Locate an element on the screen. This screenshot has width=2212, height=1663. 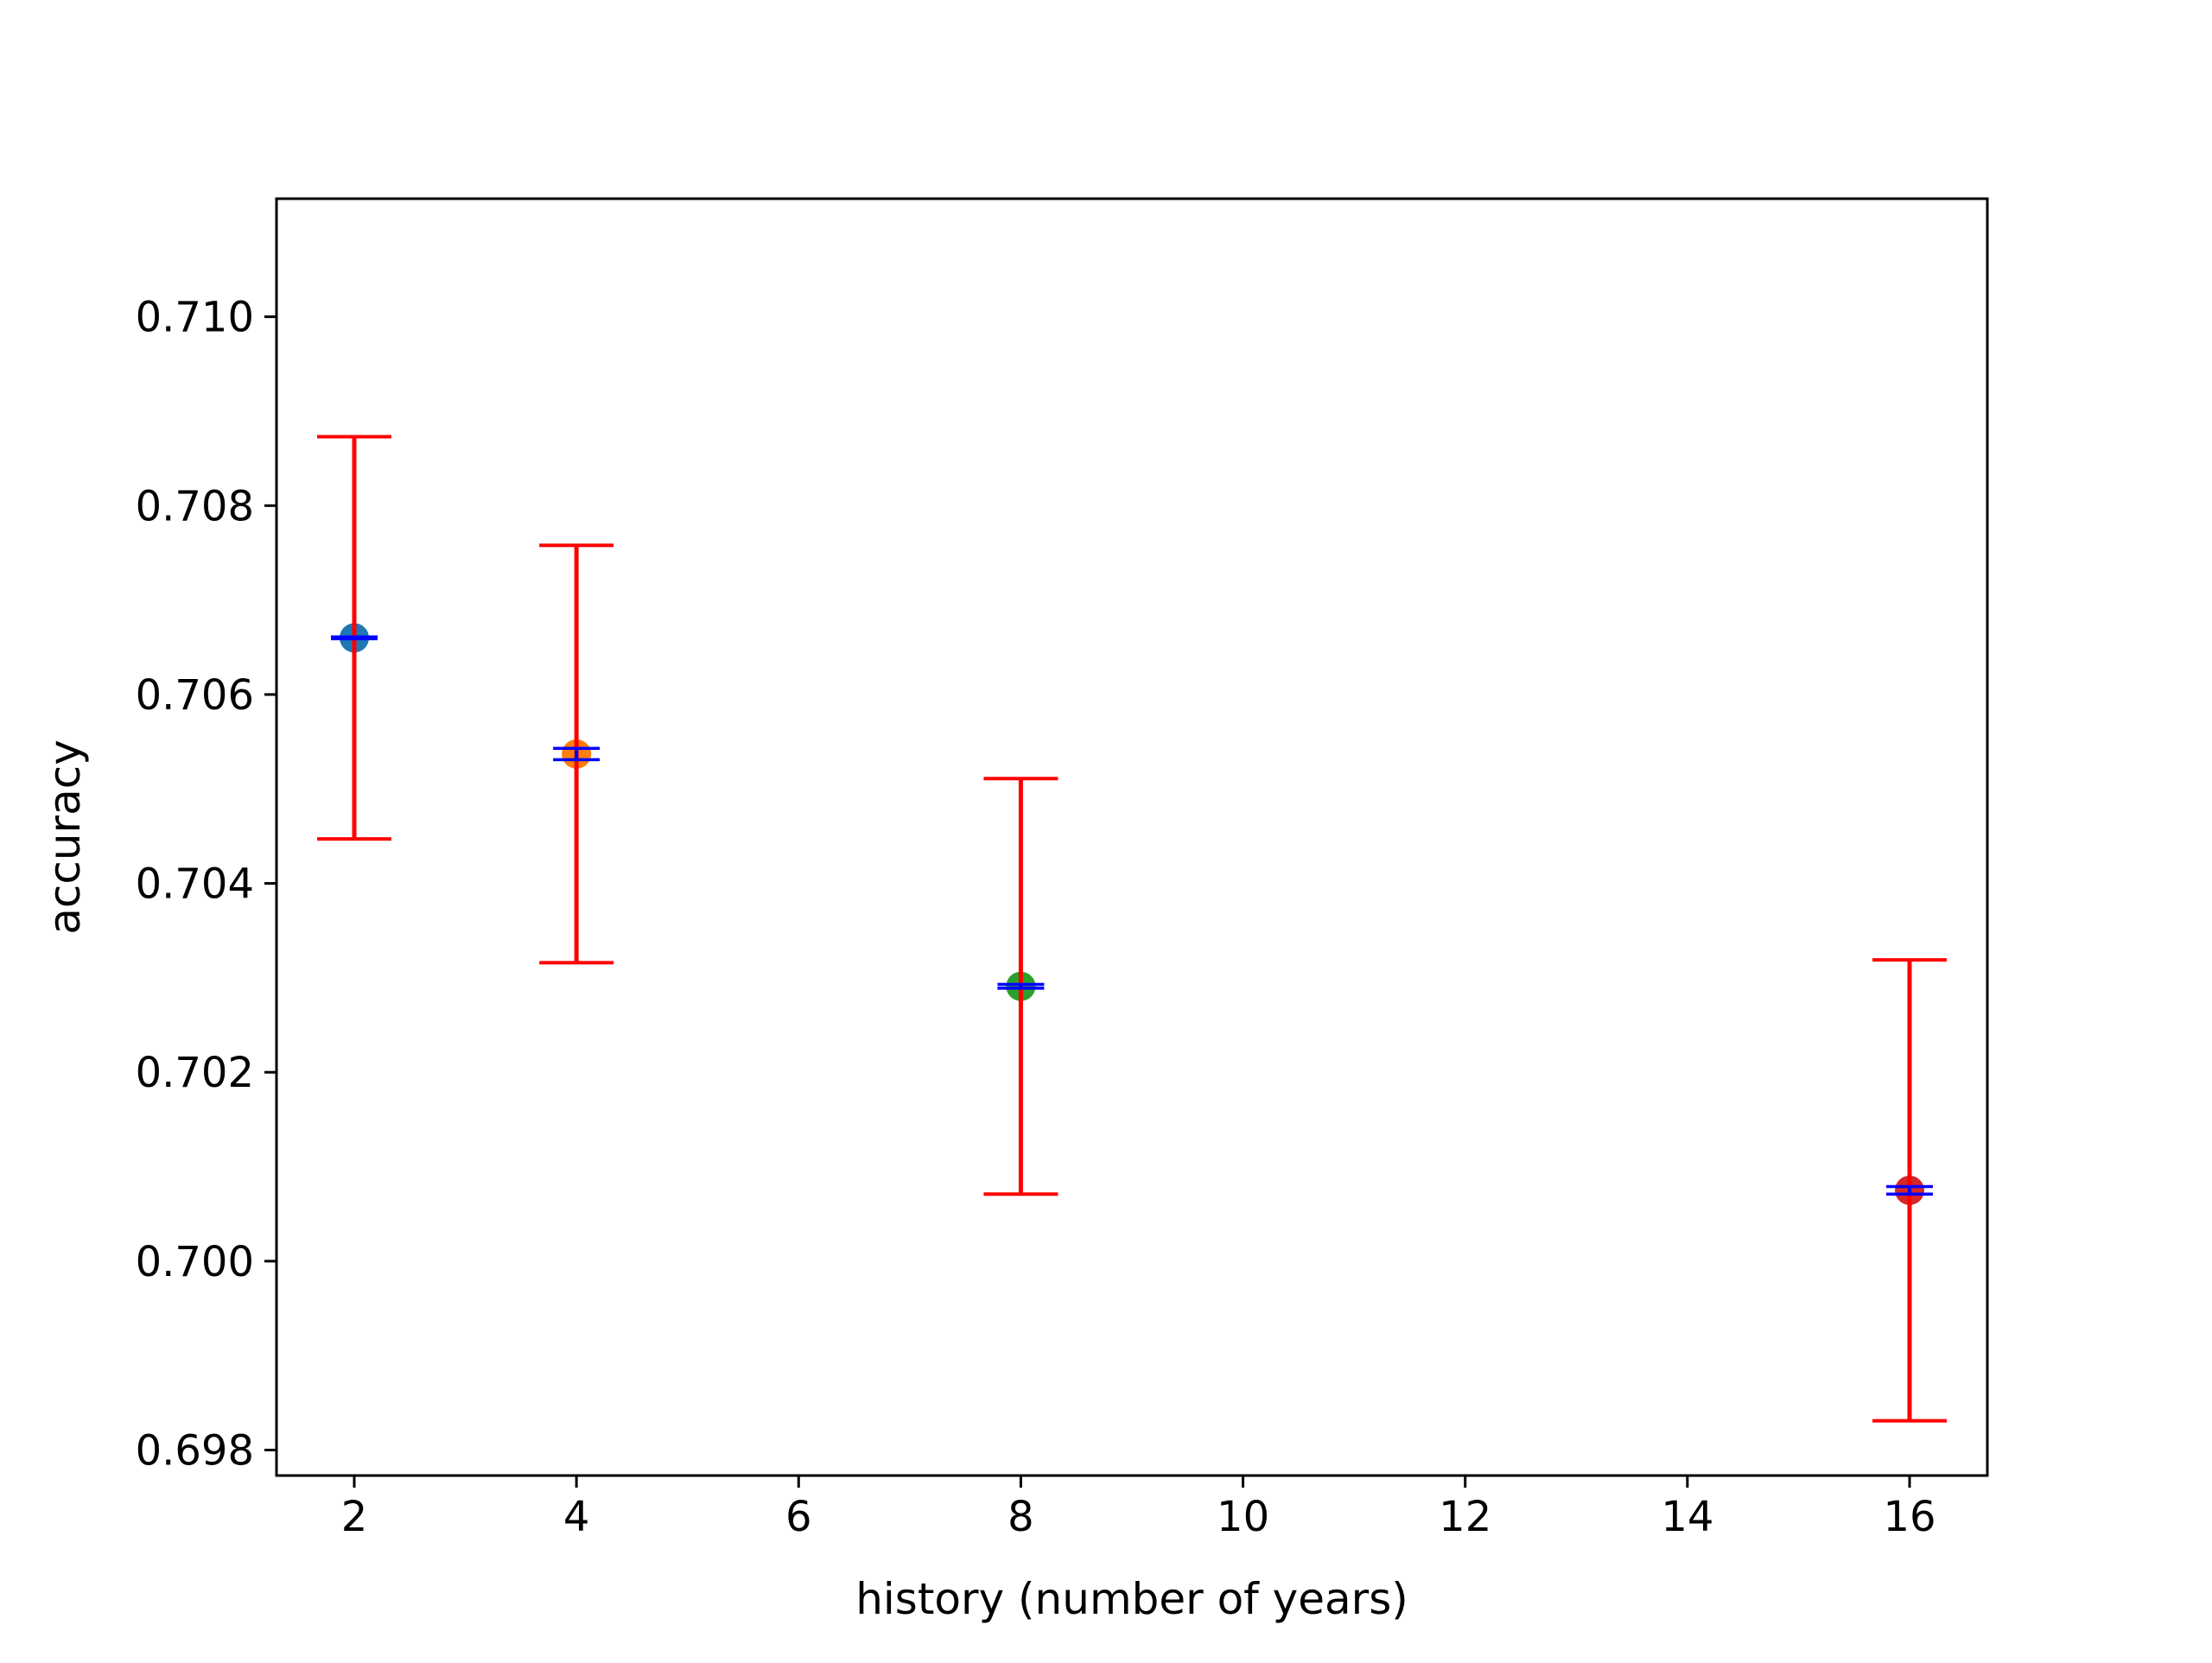
y-tick-label: 0.700 is located at coordinates (195, 1262).